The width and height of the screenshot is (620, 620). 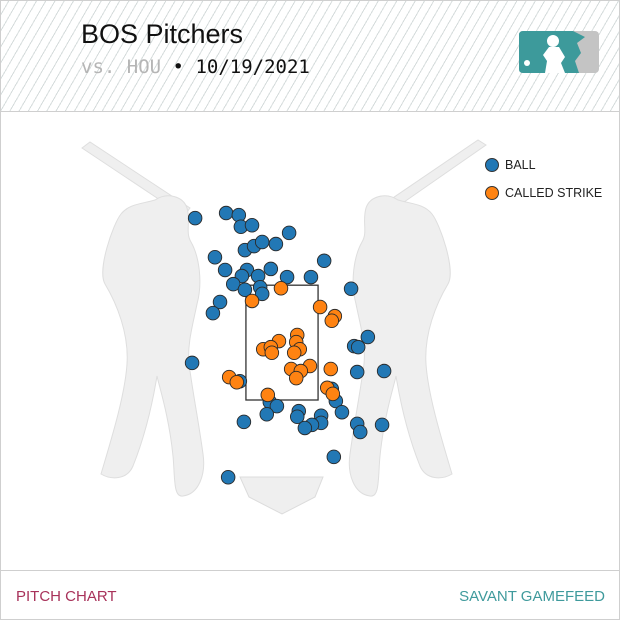 I want to click on legend: BALL CALLED STRIKE, so click(x=543, y=186).